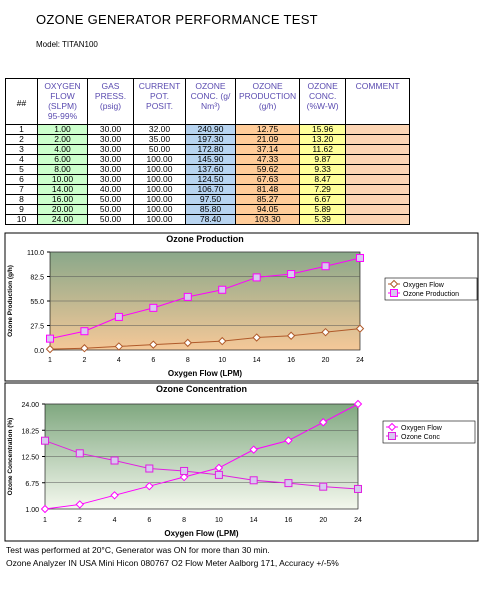  What do you see at coordinates (420, 437) in the screenshot?
I see `legend-label: Ozone Conc` at bounding box center [420, 437].